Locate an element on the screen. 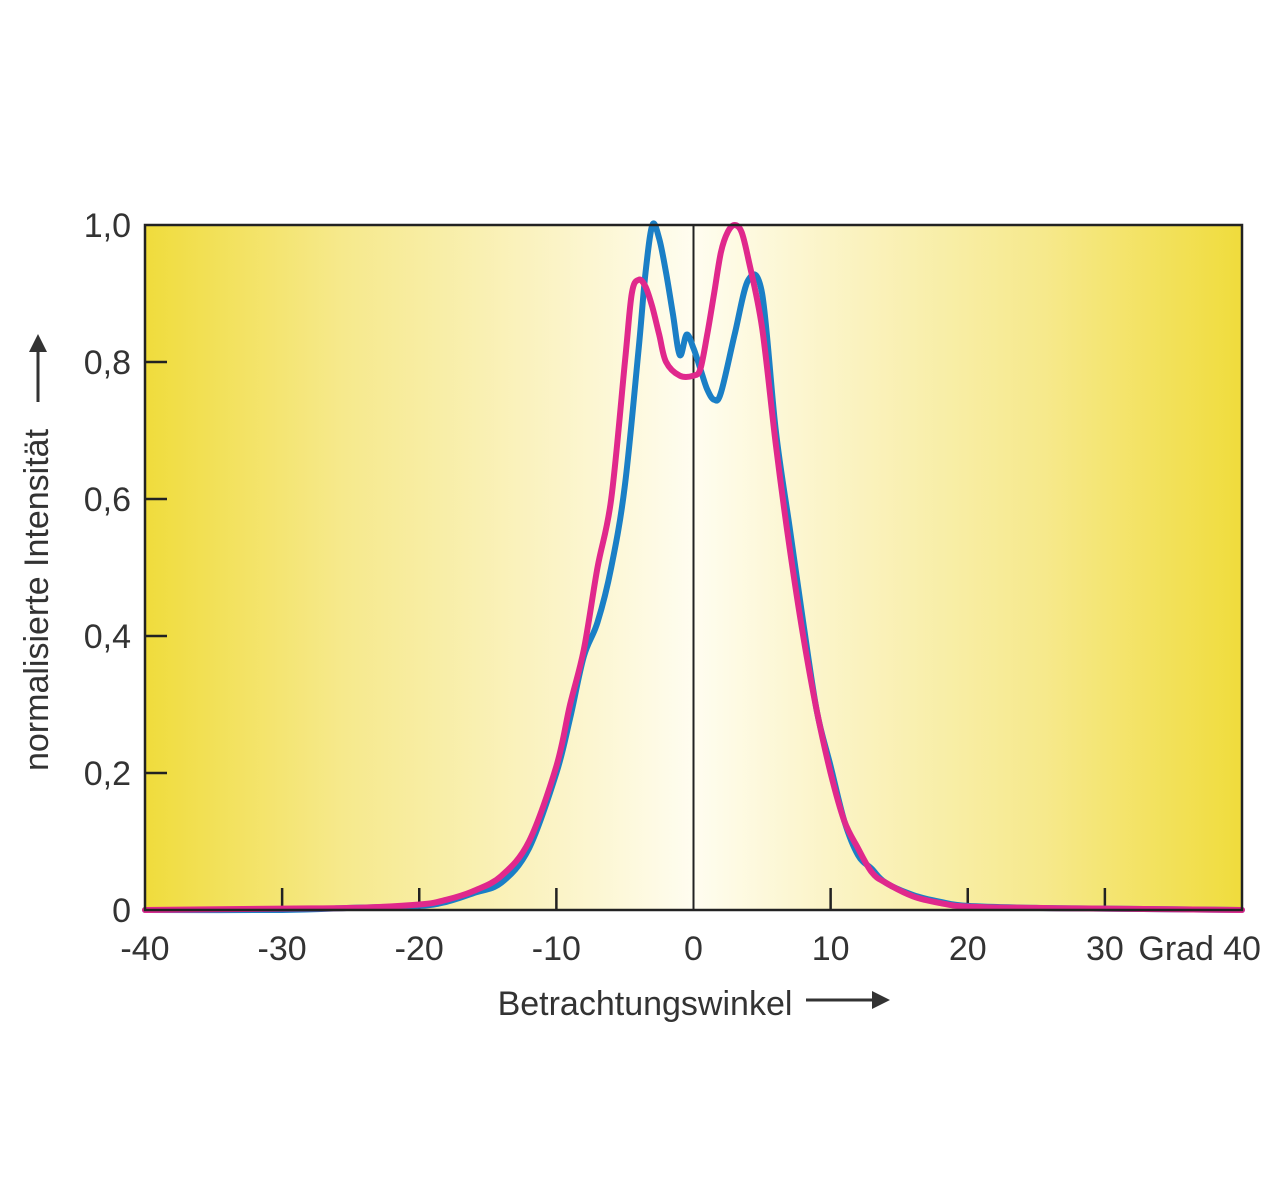 Image resolution: width=1280 pixels, height=1190 pixels. x-tick-label: -20 is located at coordinates (419, 949).